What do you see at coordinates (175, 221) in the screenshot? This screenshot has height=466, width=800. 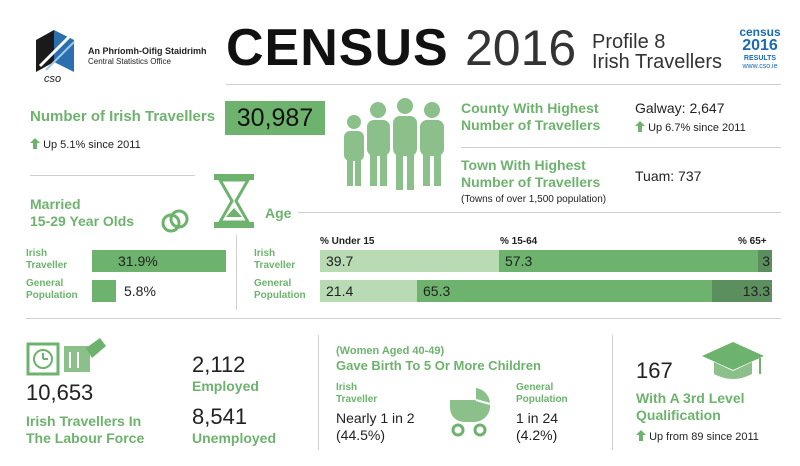 I see `wedding-rings-icon` at bounding box center [175, 221].